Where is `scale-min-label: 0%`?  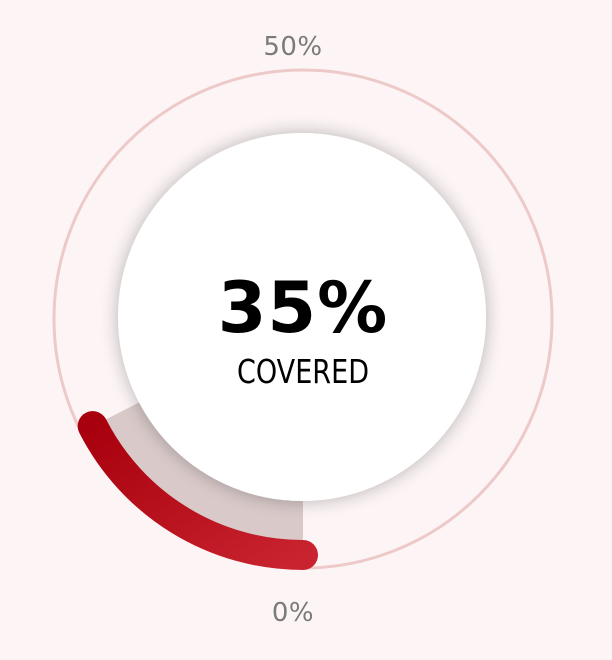 scale-min-label: 0% is located at coordinates (293, 613).